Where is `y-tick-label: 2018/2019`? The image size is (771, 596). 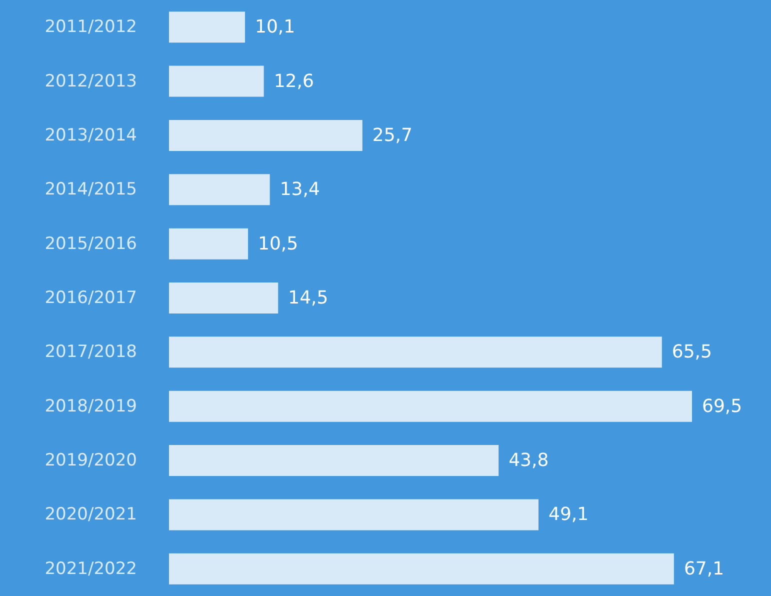
y-tick-label: 2018/2019 is located at coordinates (90, 406).